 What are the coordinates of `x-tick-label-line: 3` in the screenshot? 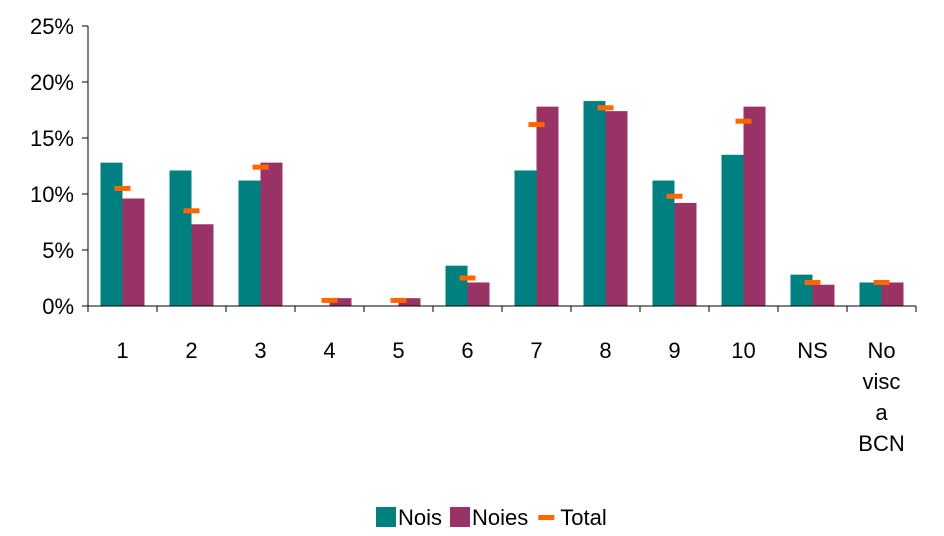 It's located at (260, 350).